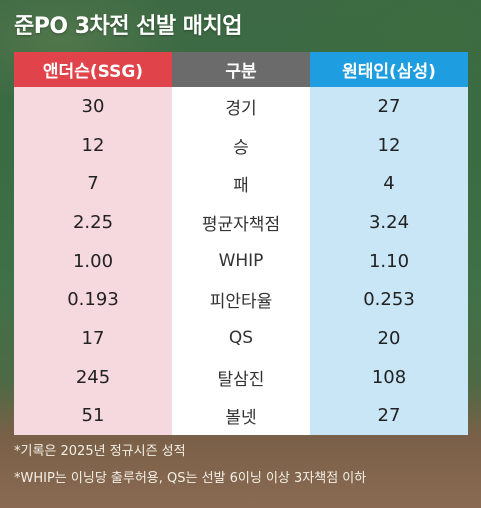 This screenshot has height=508, width=481. Describe the element at coordinates (241, 418) in the screenshot. I see `category-label: 볼넷` at that location.